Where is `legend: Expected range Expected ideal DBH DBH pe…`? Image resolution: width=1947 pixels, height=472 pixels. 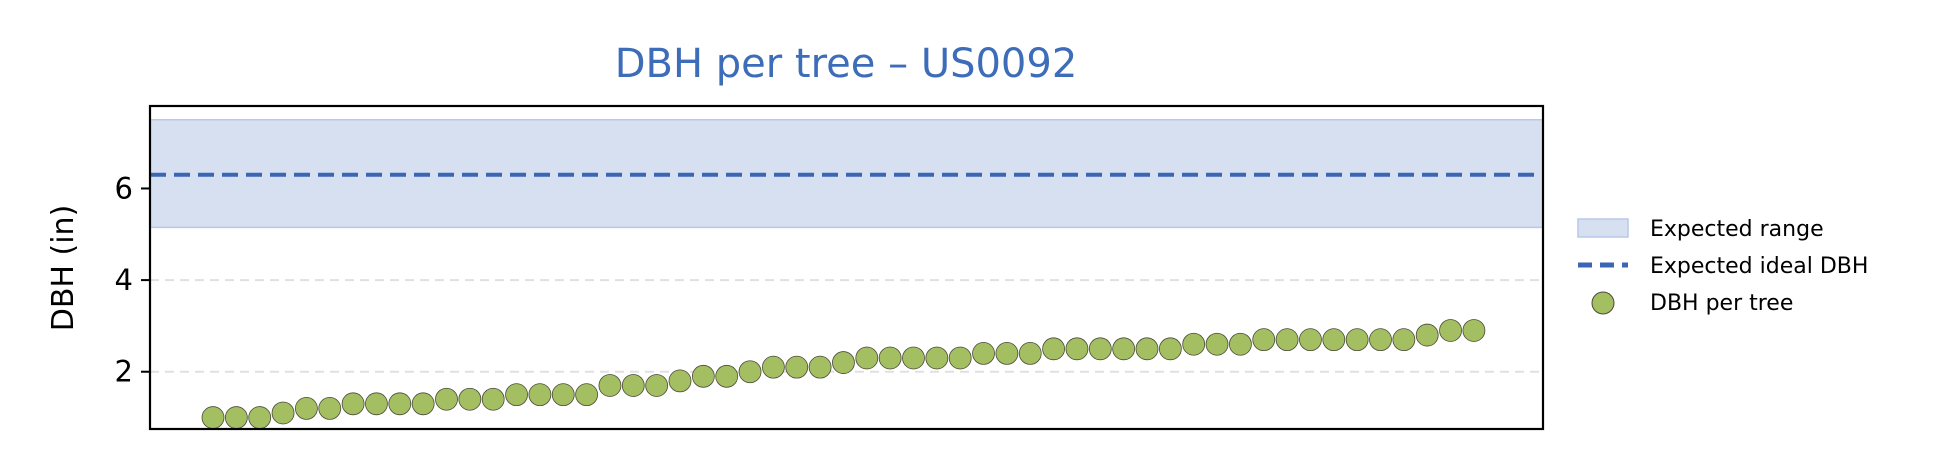 legend: Expected range Expected ideal DBH DBH pe… is located at coordinates (1722, 266).